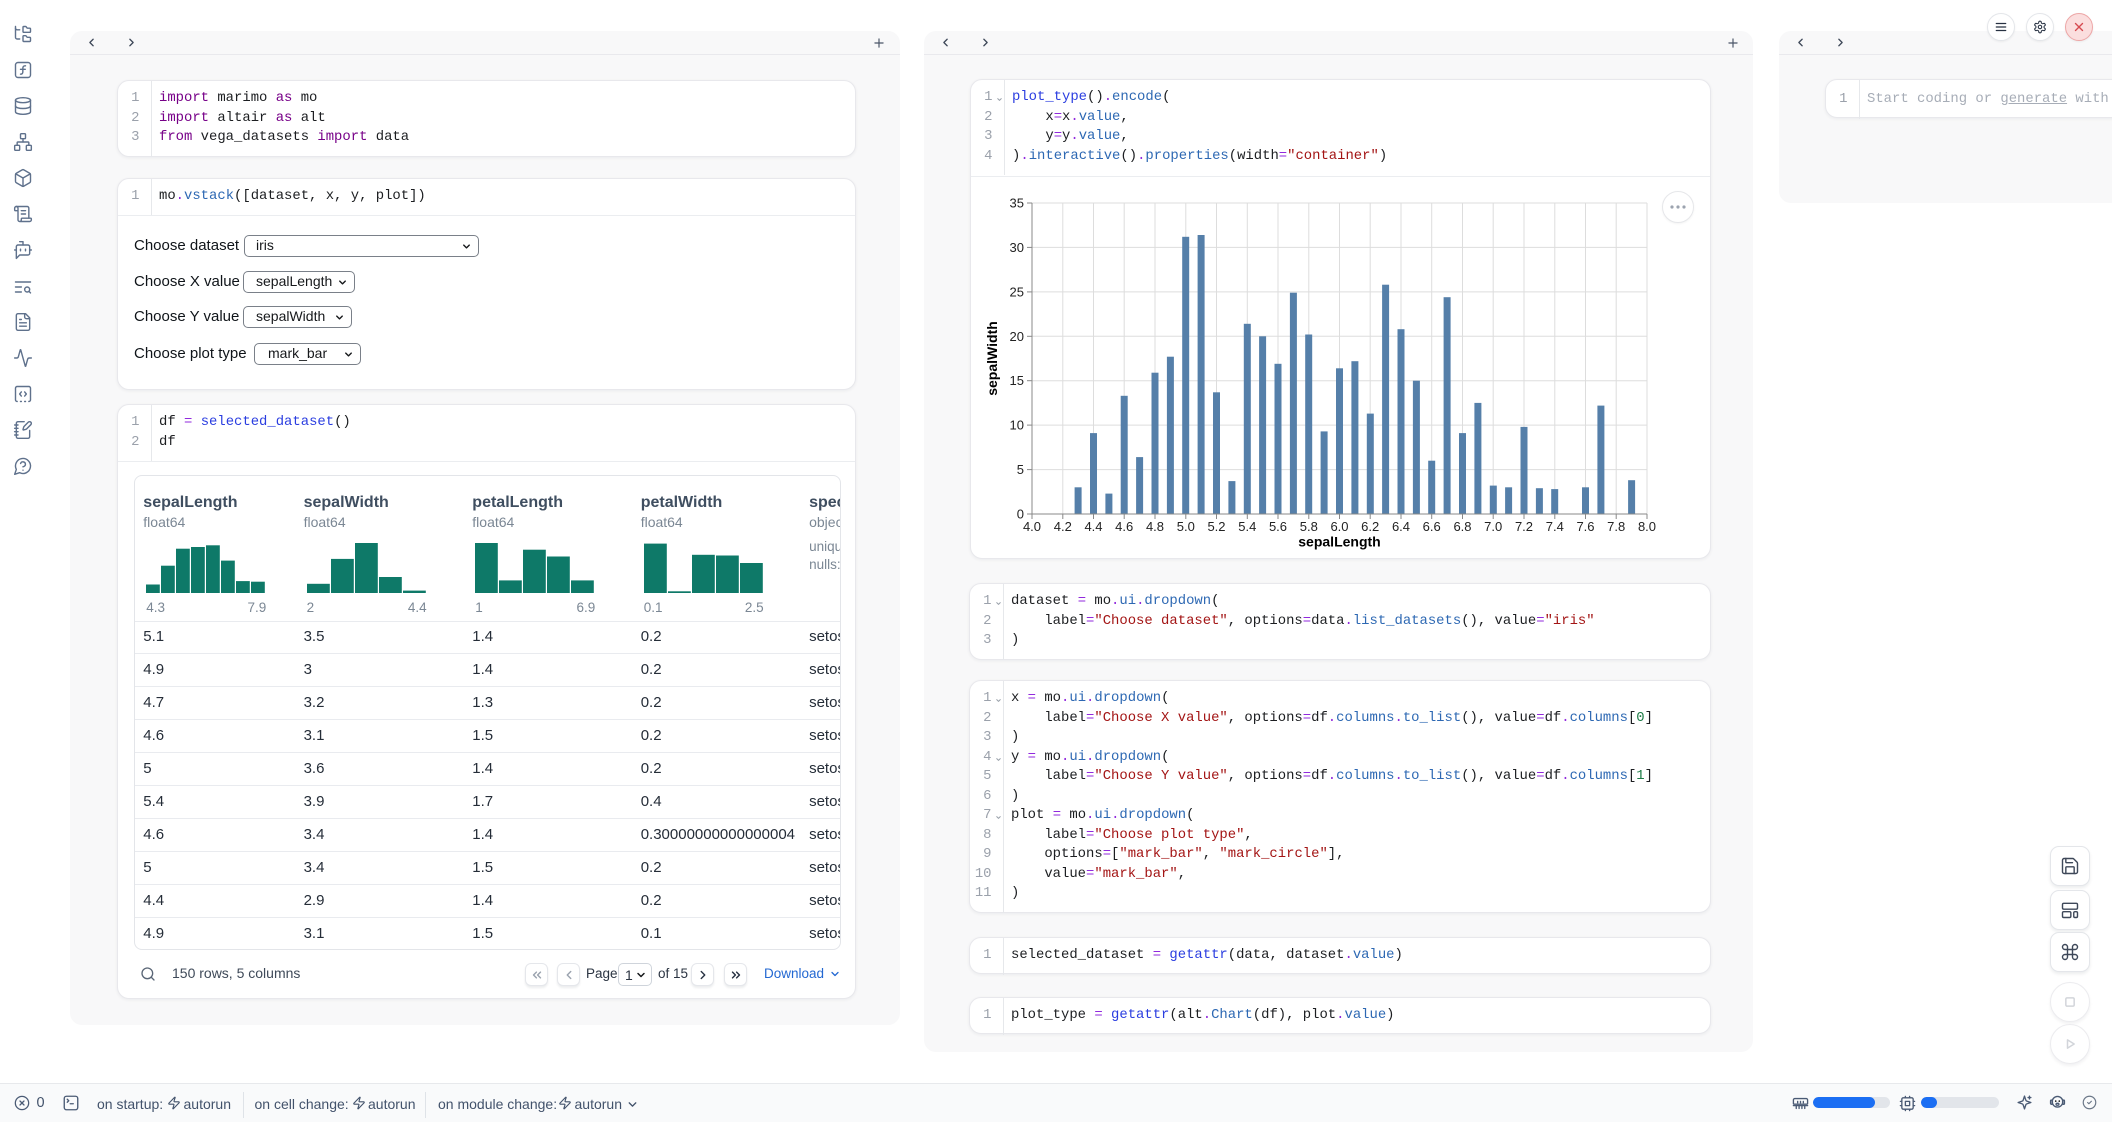 The height and width of the screenshot is (1122, 2112). Describe the element at coordinates (1309, 526) in the screenshot. I see `svg-text: 5.8` at that location.